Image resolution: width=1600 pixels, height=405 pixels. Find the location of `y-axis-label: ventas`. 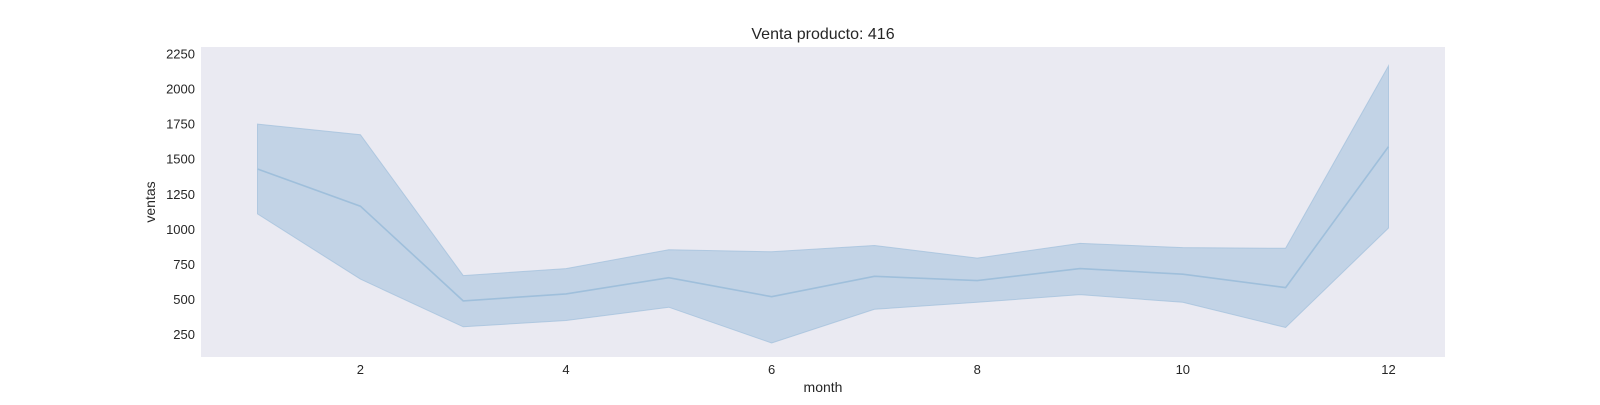

y-axis-label: ventas is located at coordinates (150, 201).